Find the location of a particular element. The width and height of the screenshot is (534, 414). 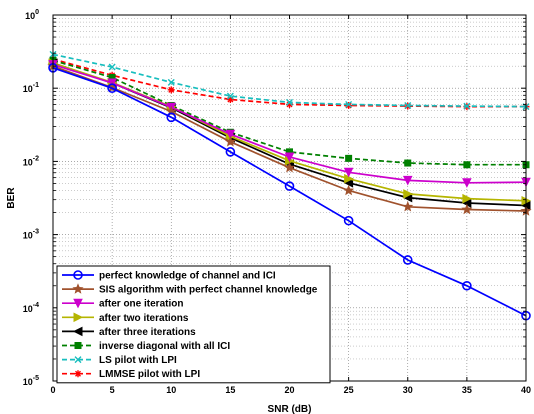

x-axis-title: SNR (dB) is located at coordinates (290, 409).